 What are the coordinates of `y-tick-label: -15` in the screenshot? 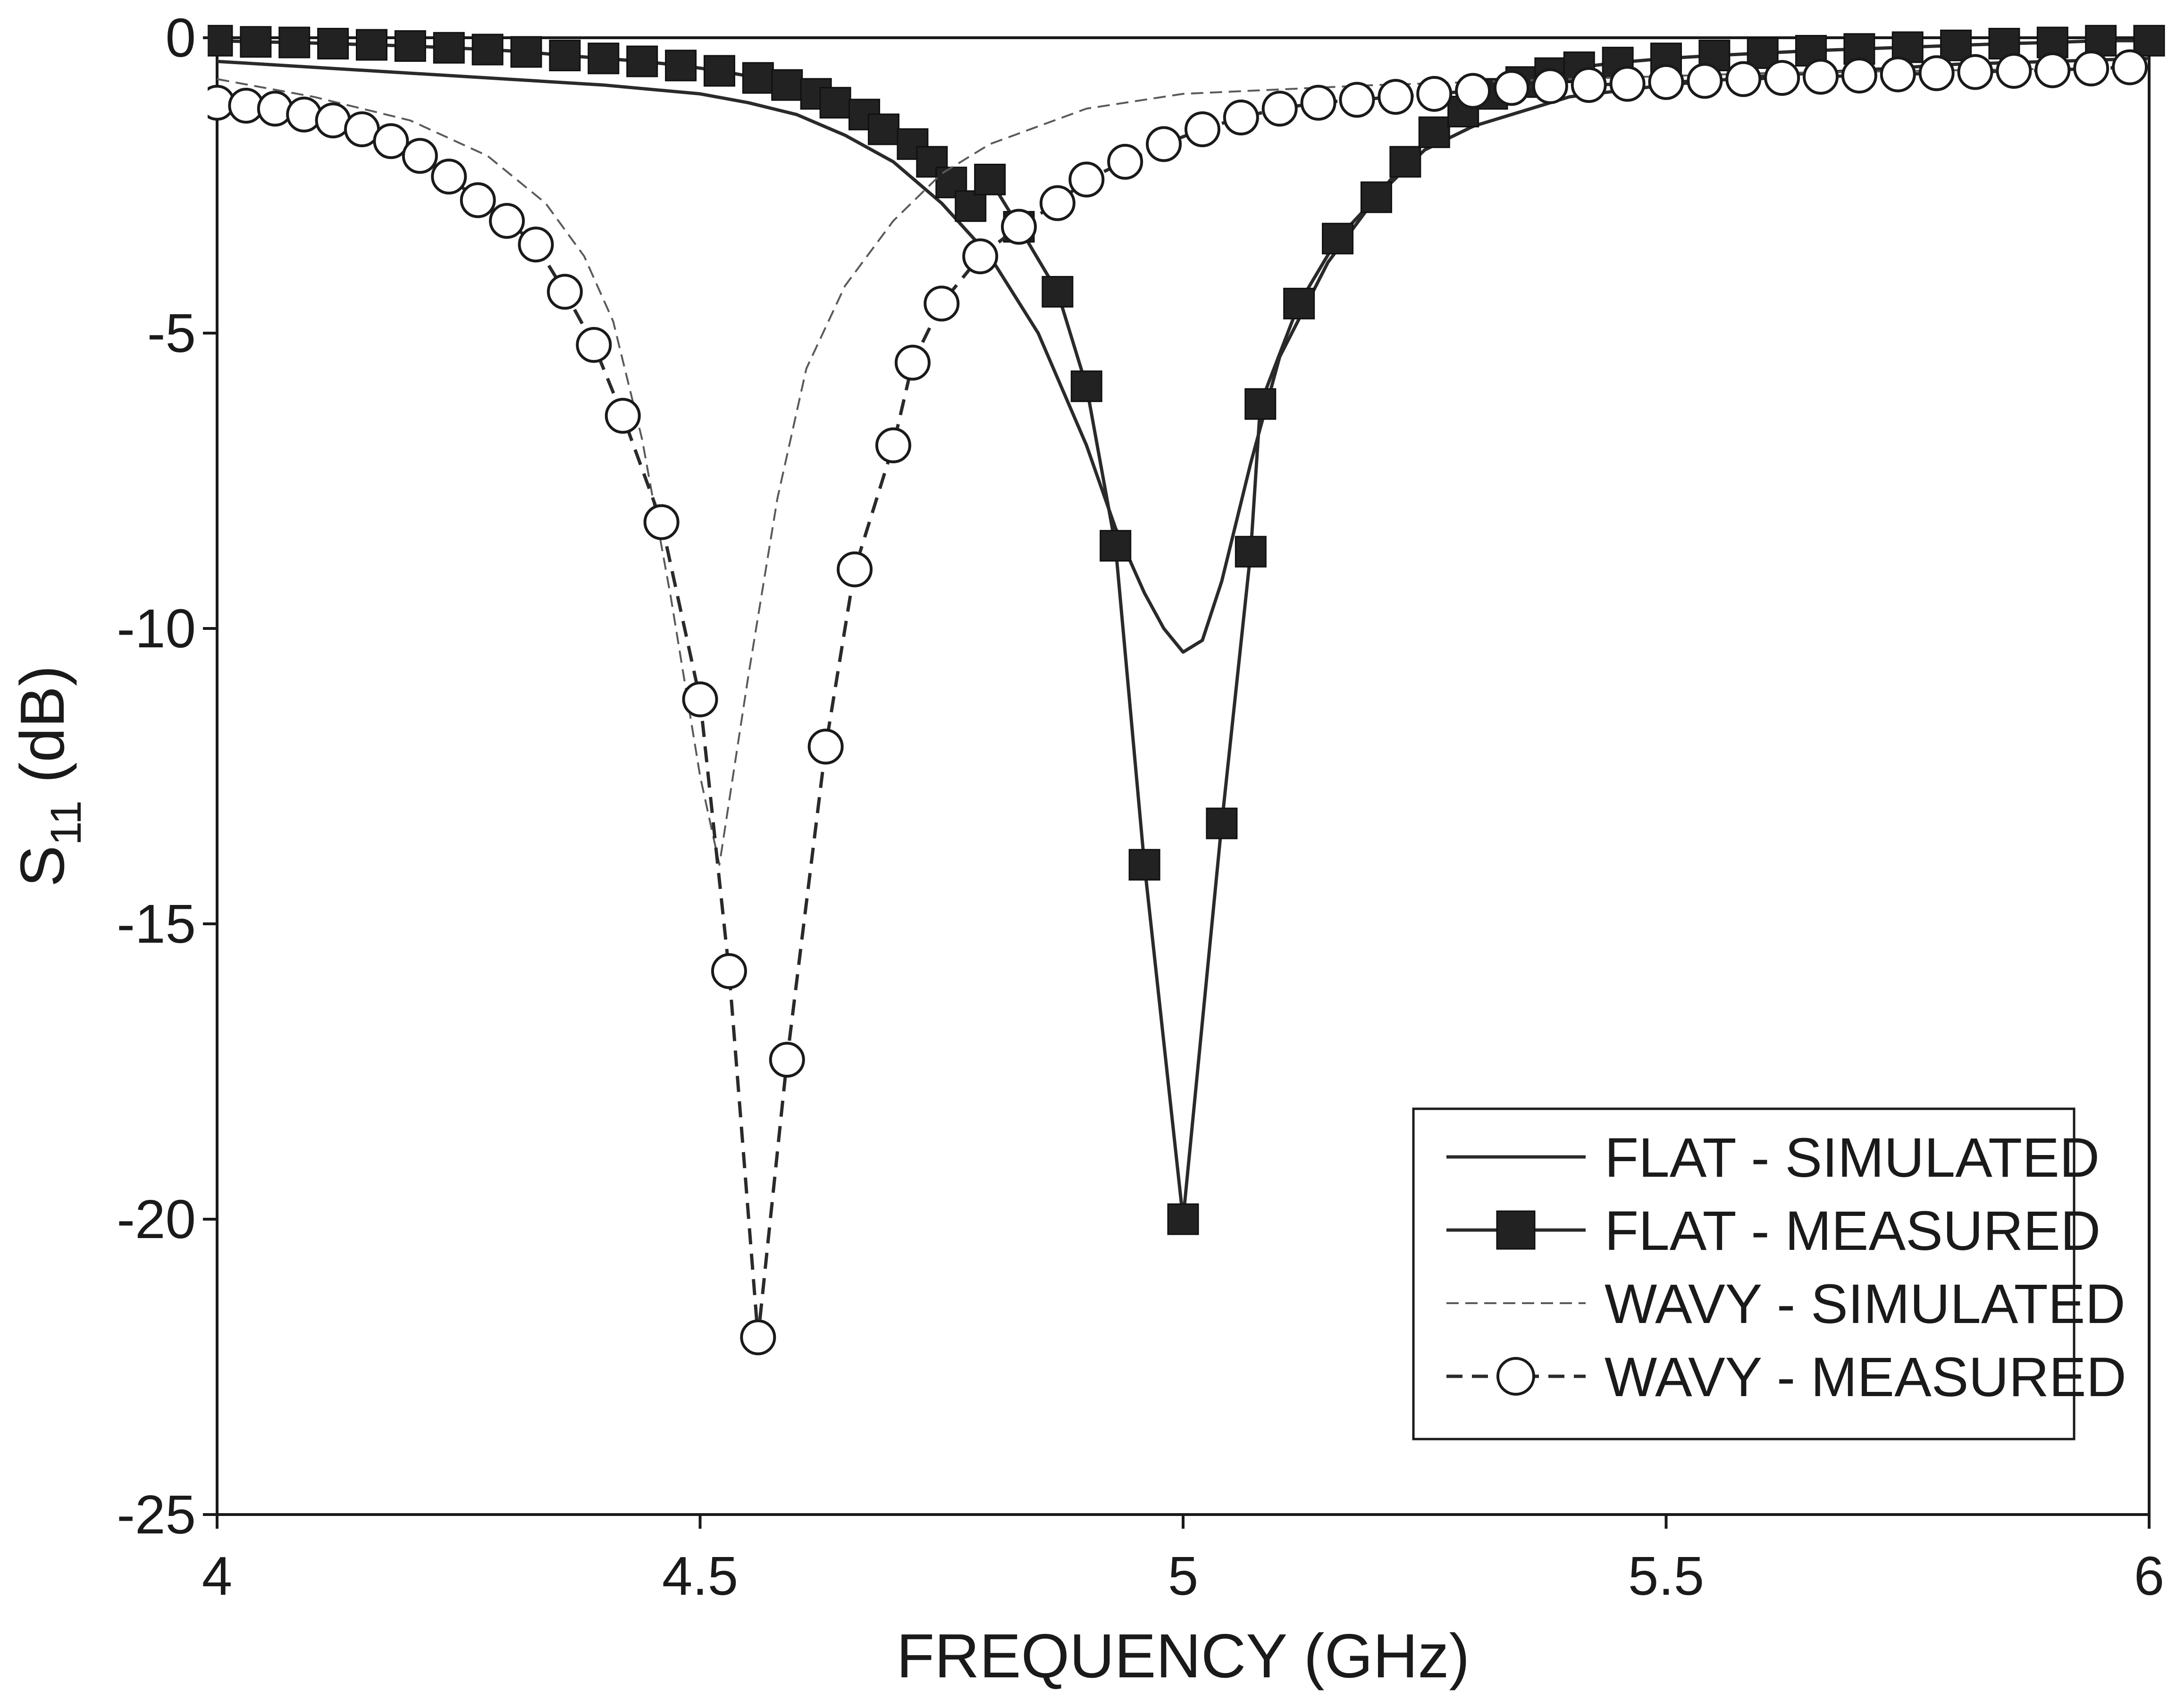 It's located at (156, 923).